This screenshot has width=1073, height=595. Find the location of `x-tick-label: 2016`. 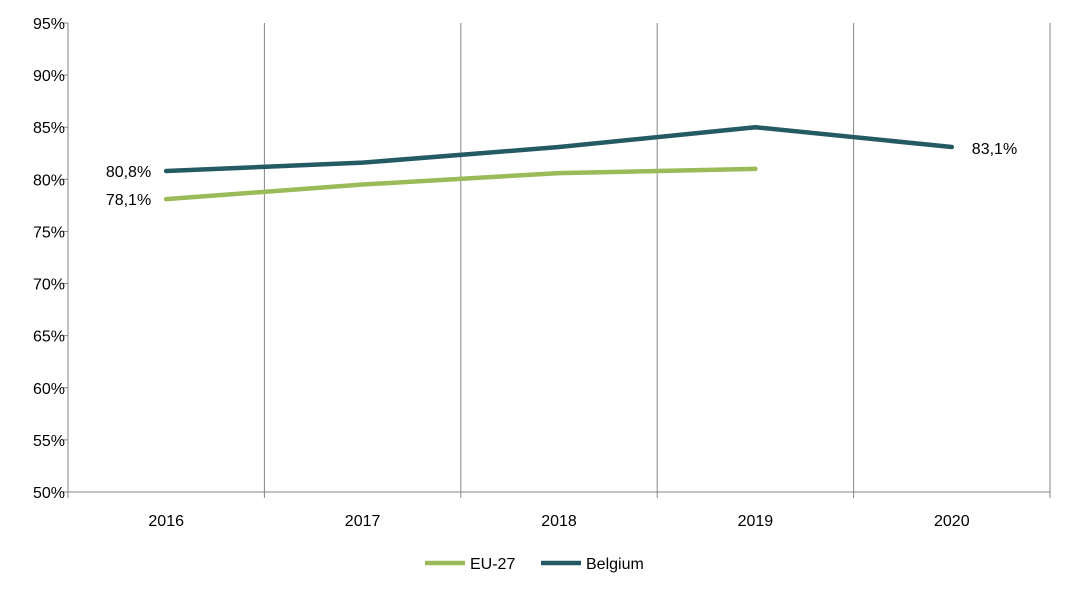

x-tick-label: 2016 is located at coordinates (166, 521).